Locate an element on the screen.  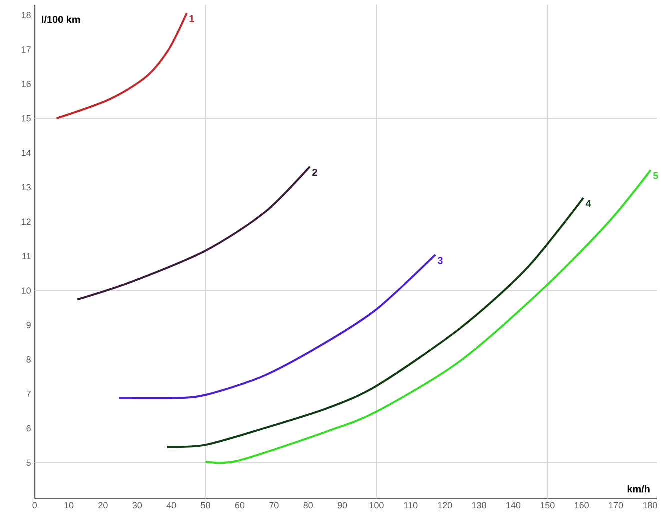
y-tick-label: 17 is located at coordinates (26, 49).